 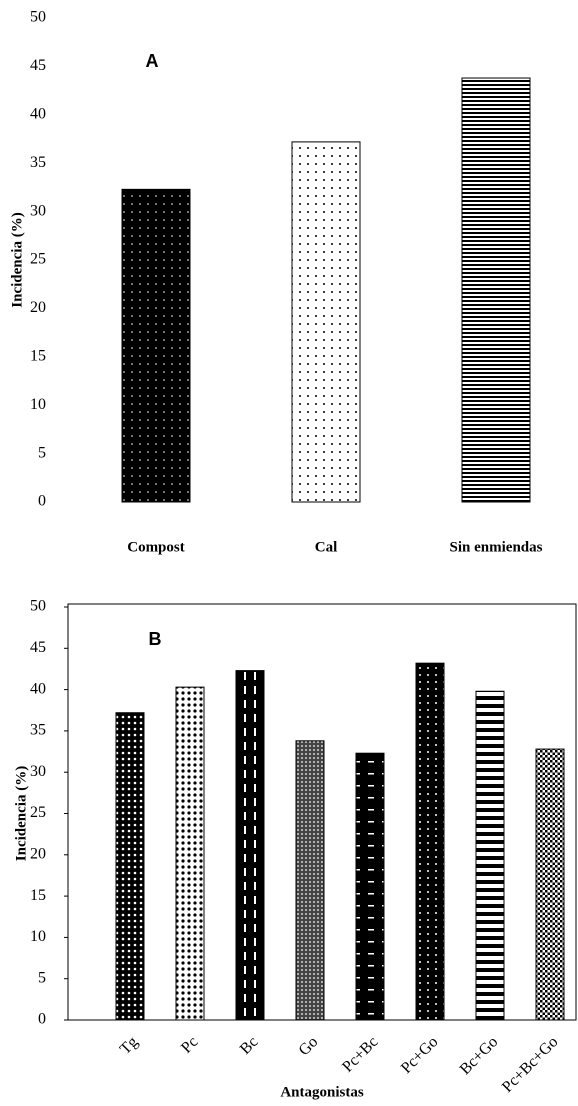 What do you see at coordinates (249, 1045) in the screenshot?
I see `x-tick-label: Bc` at bounding box center [249, 1045].